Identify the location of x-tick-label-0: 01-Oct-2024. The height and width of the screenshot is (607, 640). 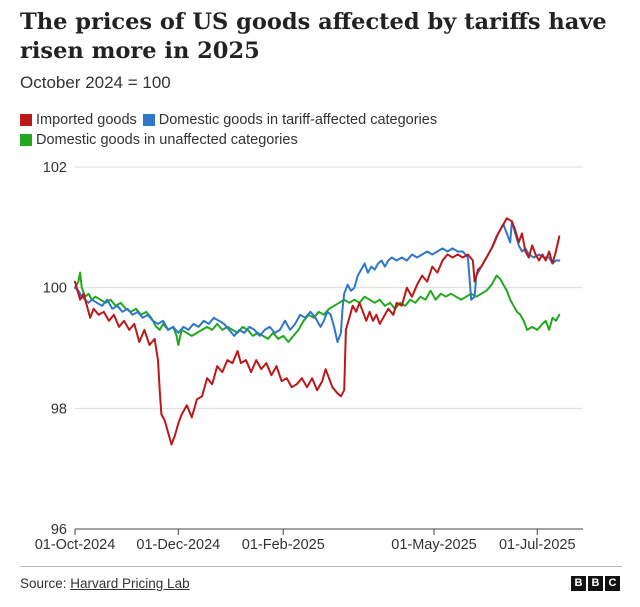
(75, 545).